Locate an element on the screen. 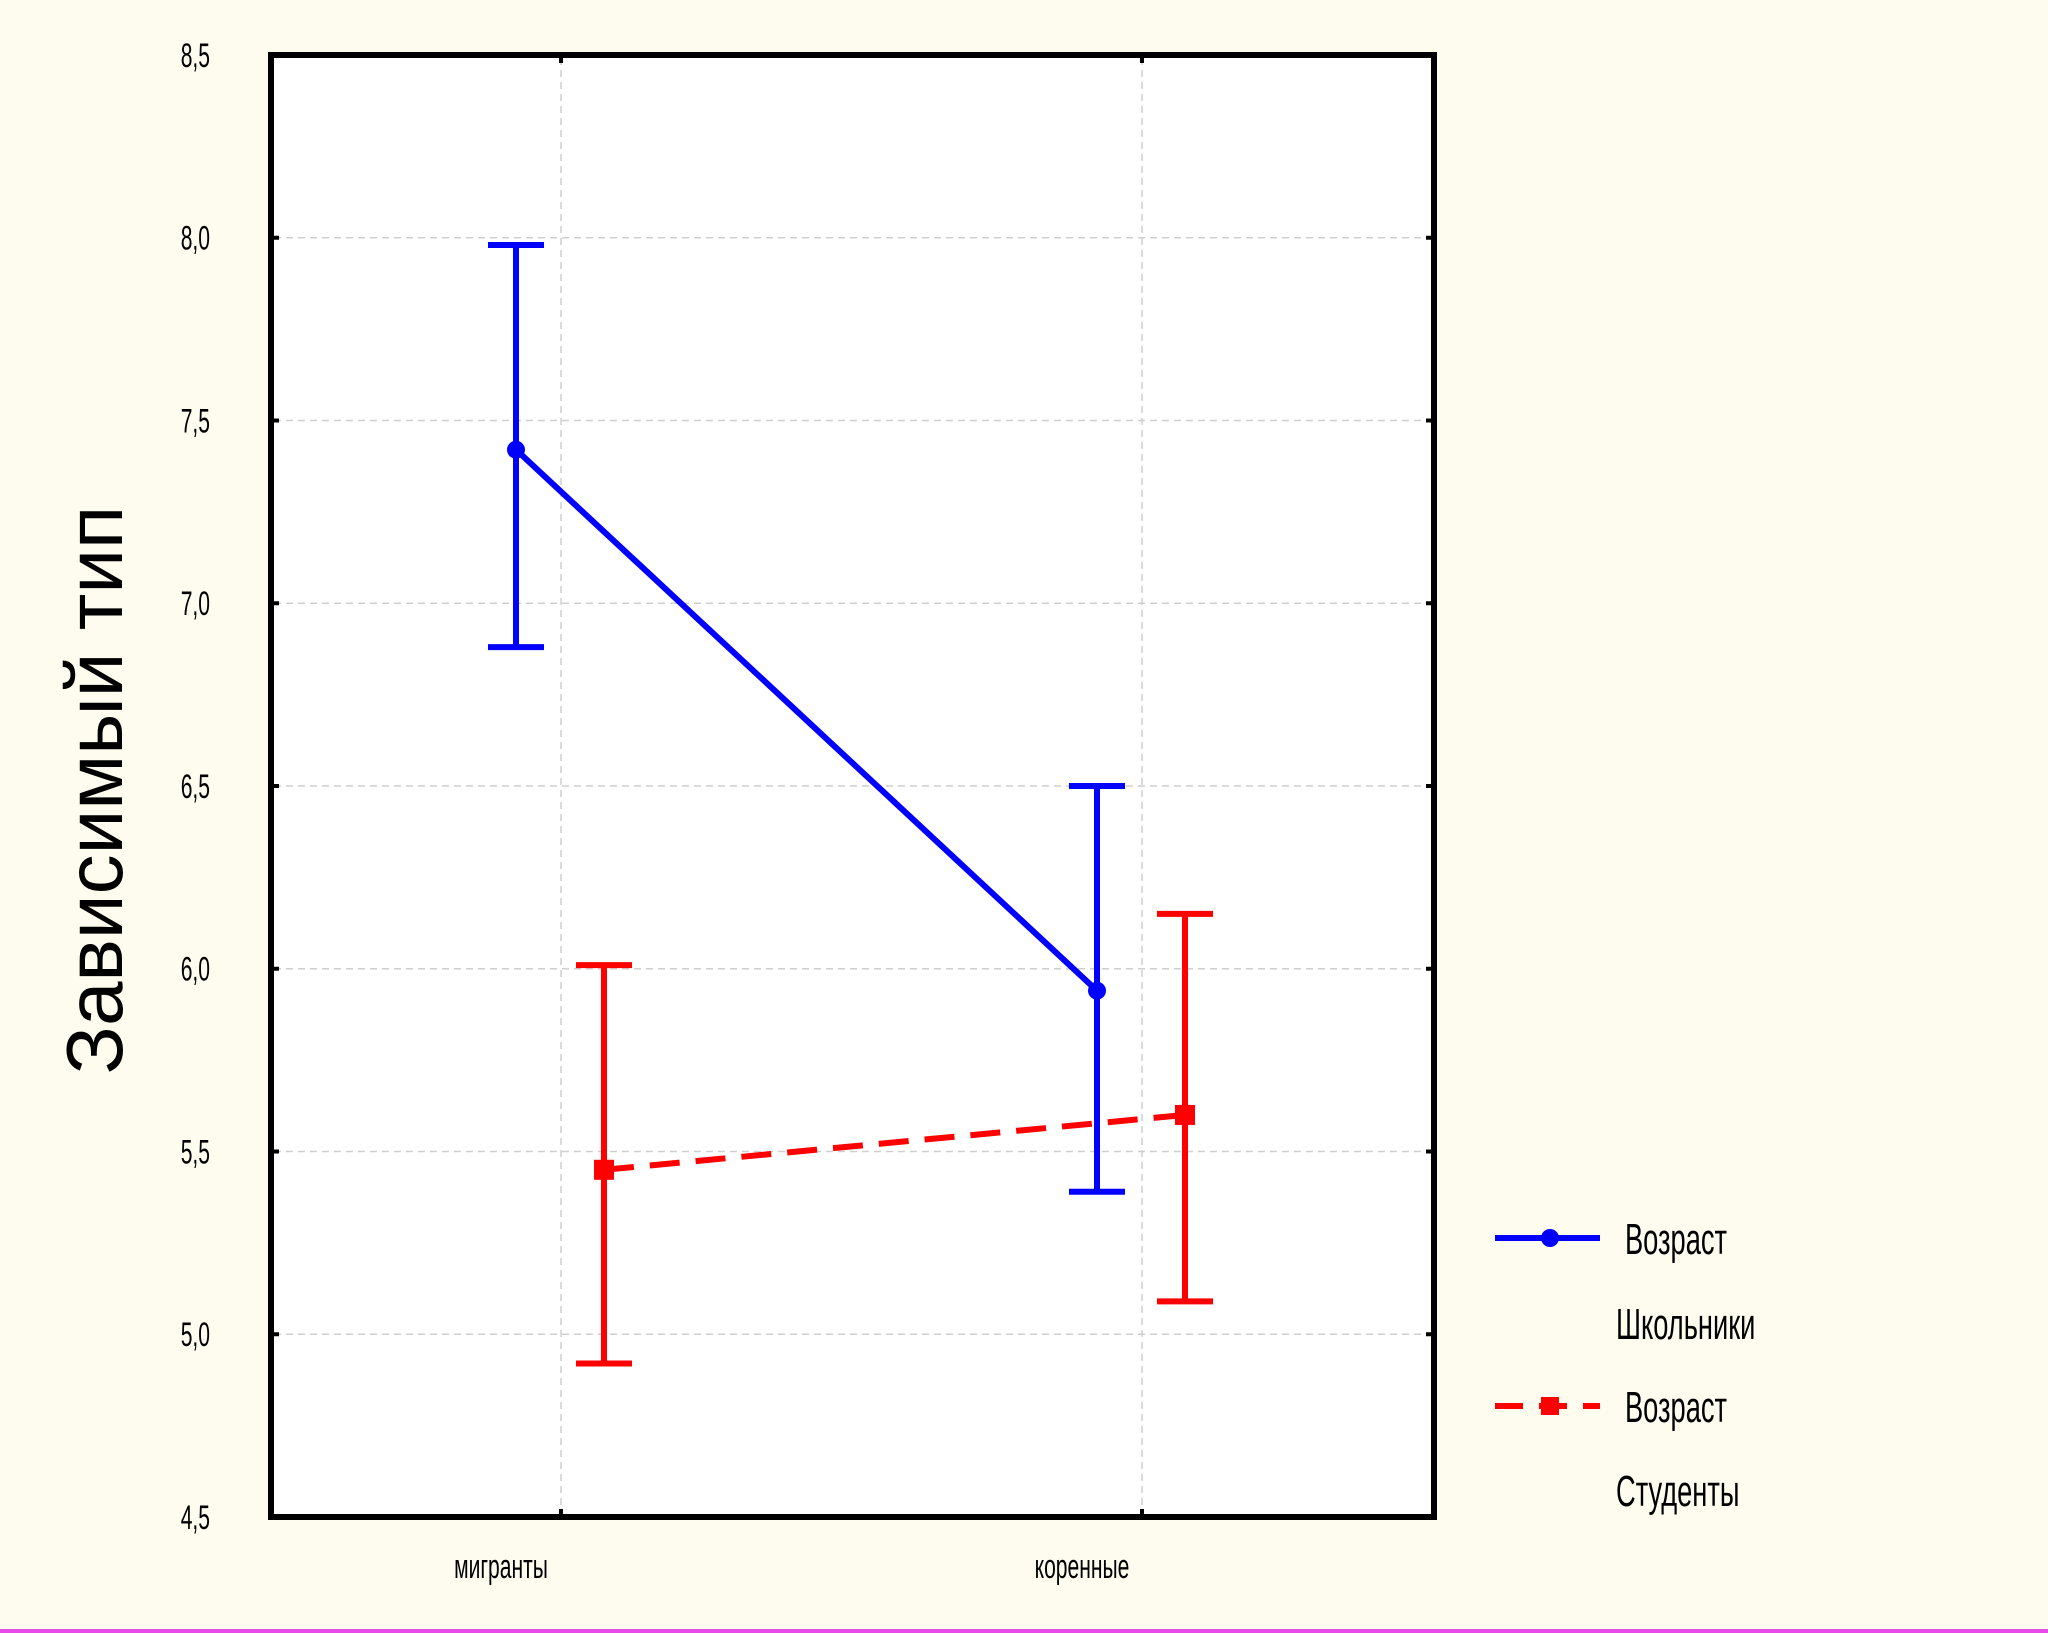 The image size is (2048, 1633). legend-label: Школьники is located at coordinates (1685, 1323).